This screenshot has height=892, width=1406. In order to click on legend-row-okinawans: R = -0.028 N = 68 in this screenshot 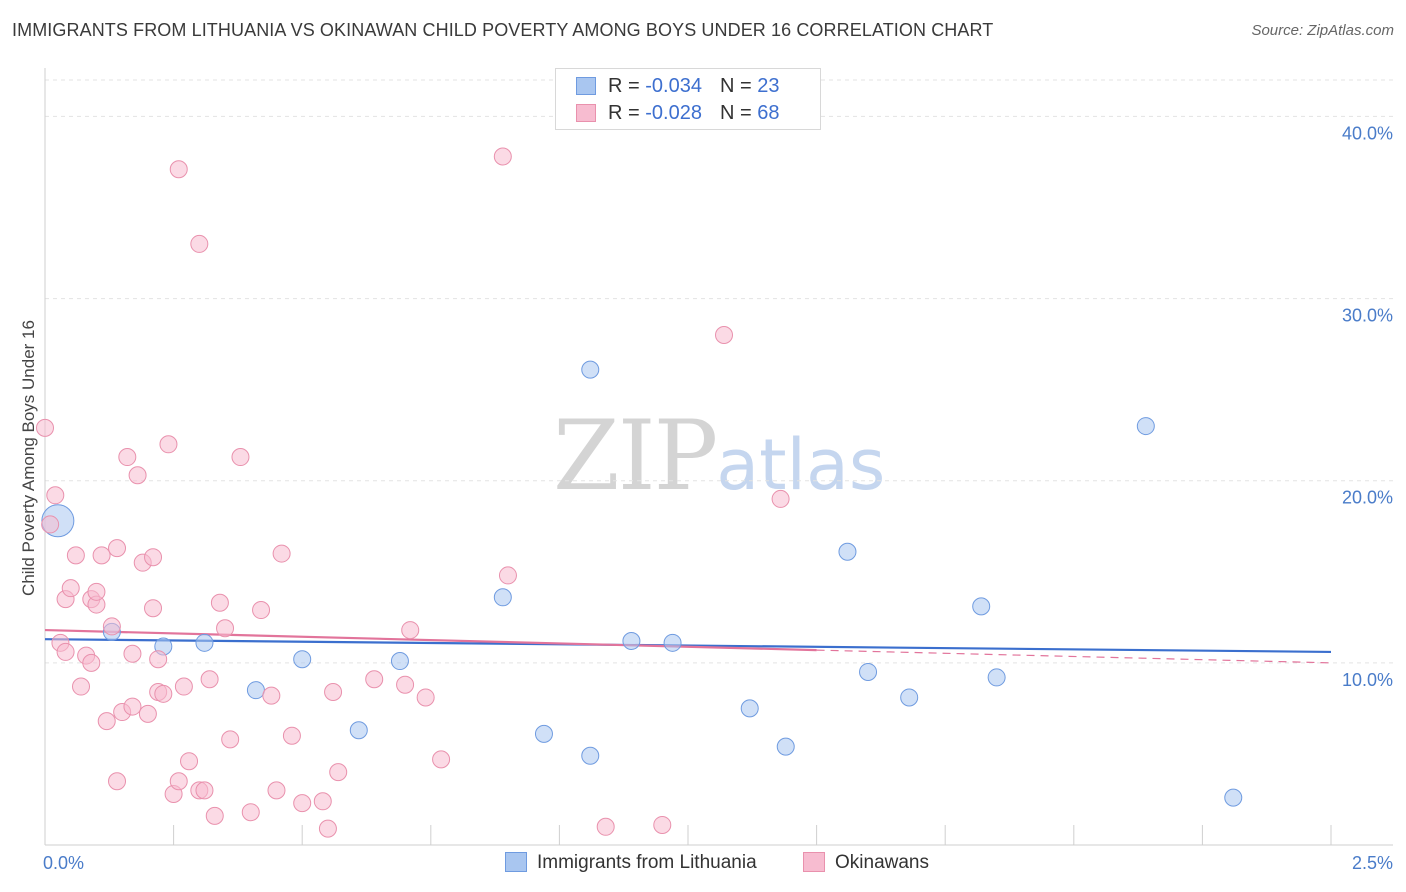, I will do `click(677, 115)`.